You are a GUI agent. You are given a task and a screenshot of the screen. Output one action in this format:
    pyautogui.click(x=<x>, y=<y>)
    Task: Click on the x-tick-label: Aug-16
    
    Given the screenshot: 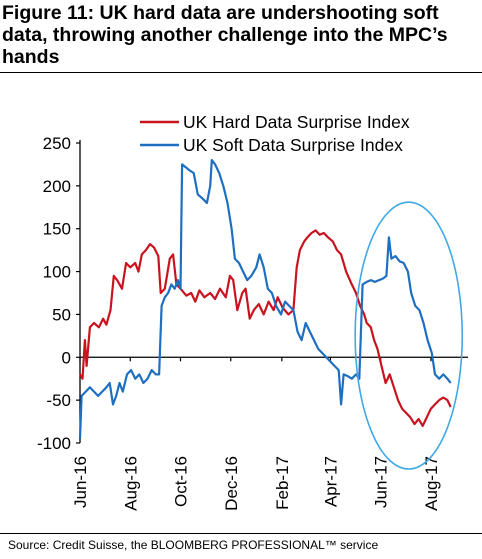 What is the action you would take?
    pyautogui.click(x=130, y=483)
    